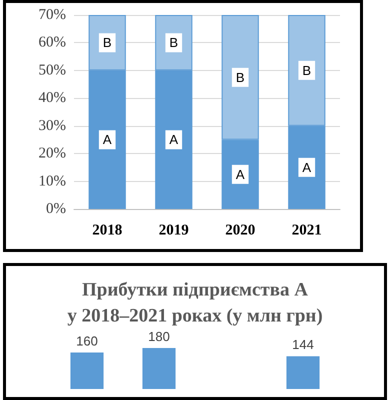  Describe the element at coordinates (52, 154) in the screenshot. I see `y-tick-label: 20%` at that location.